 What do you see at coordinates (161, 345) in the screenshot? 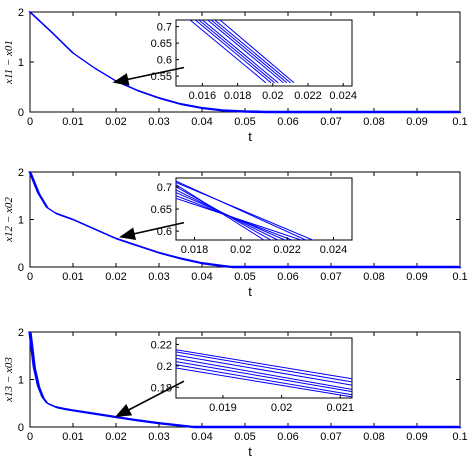
I see `inset-y-tick-label: 0.22` at bounding box center [161, 345].